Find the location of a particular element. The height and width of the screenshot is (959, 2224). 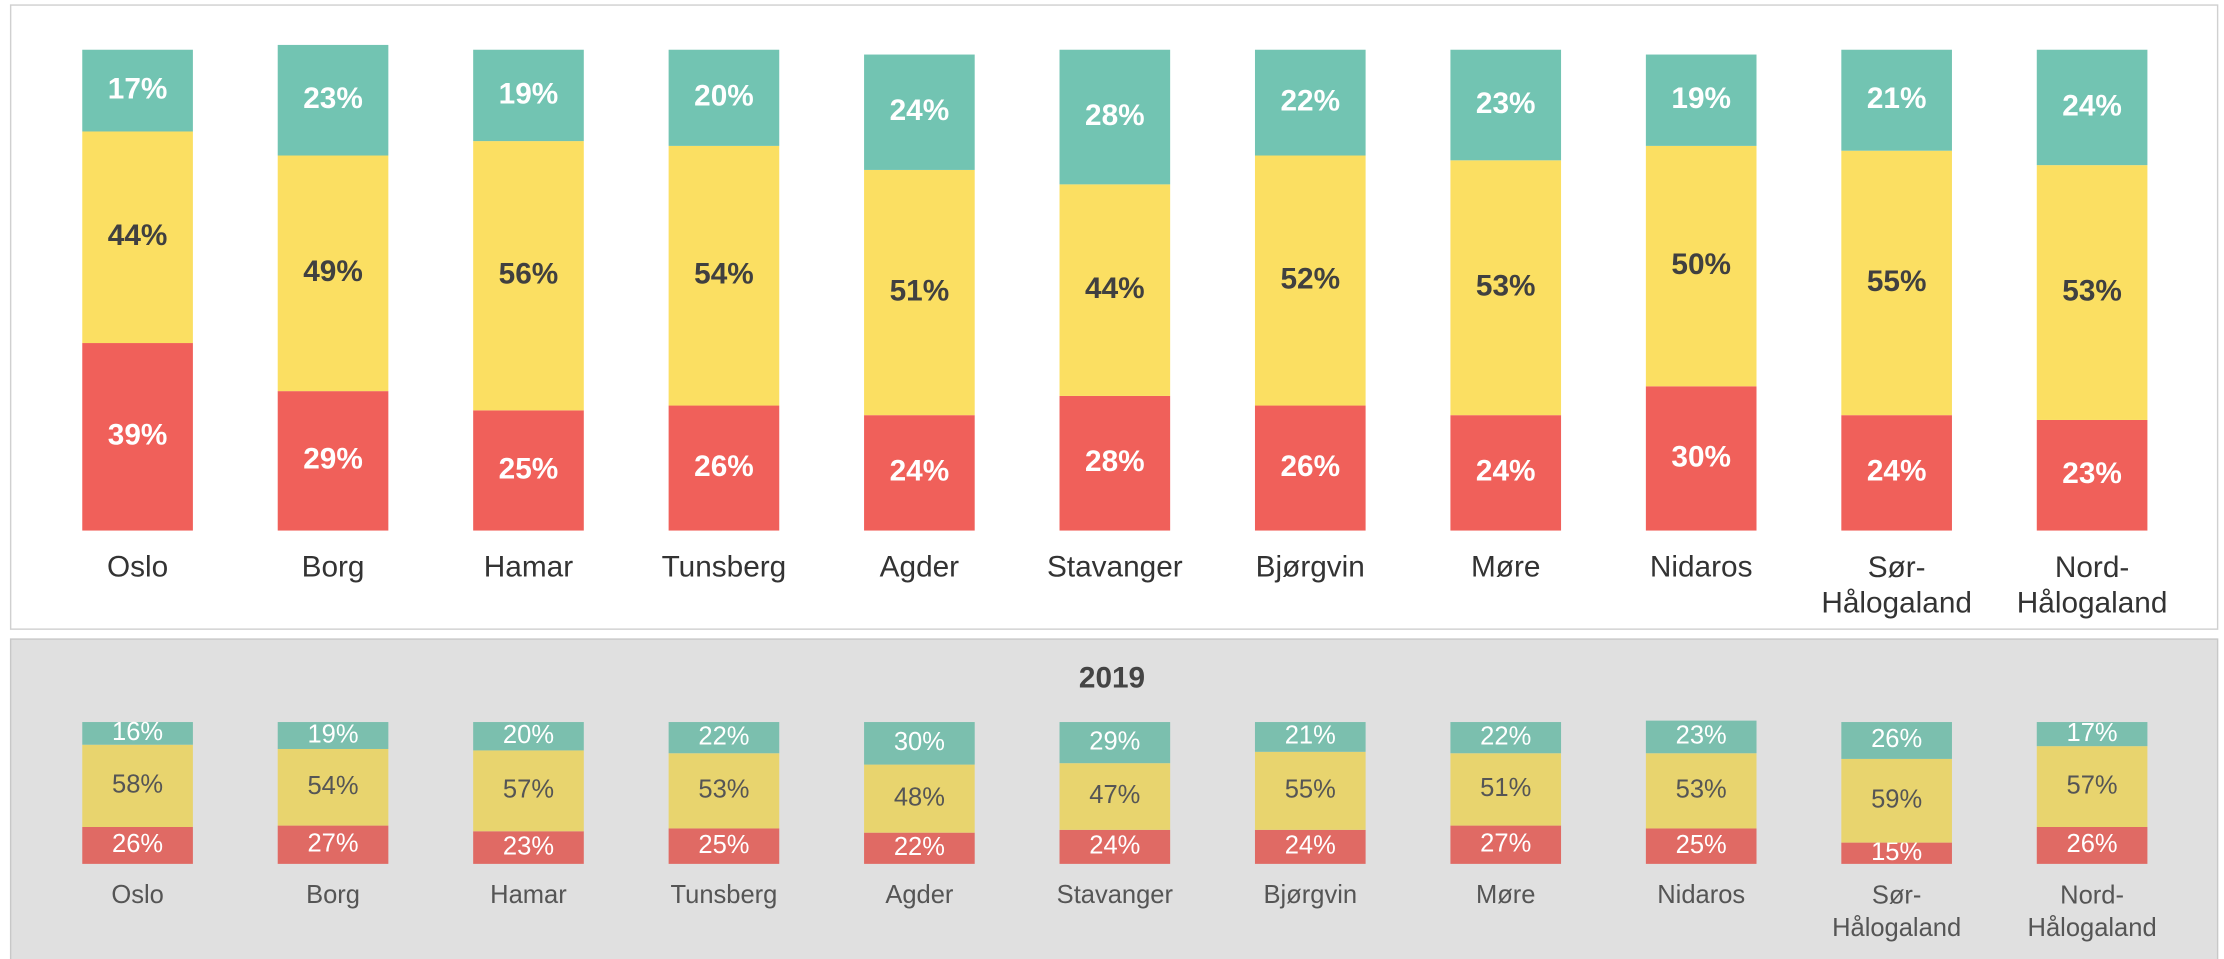

x-tick-label: Borg is located at coordinates (333, 567).